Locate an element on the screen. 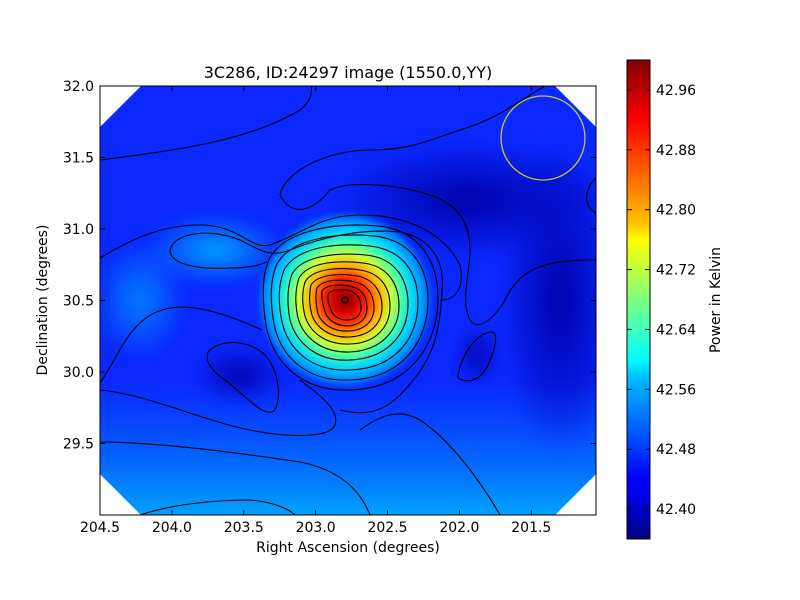 This screenshot has height=600, width=800. chart-title: 3C286, ID:24297 image (1550.0,YY) is located at coordinates (348, 72).